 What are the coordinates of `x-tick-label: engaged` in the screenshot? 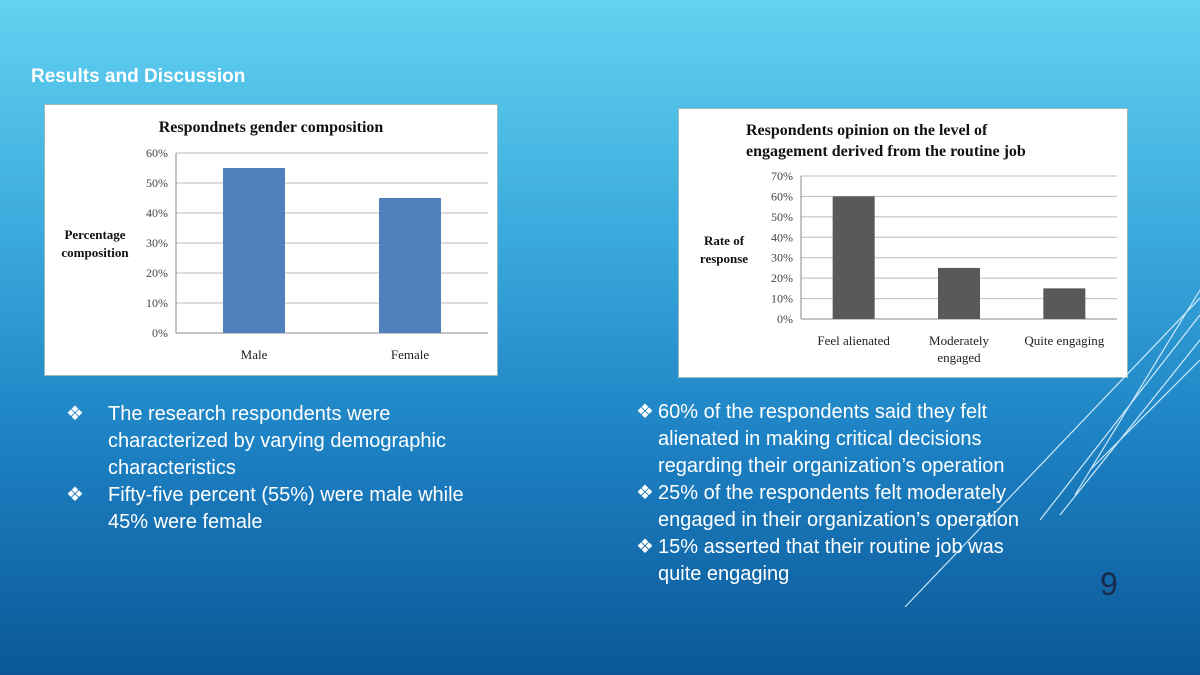 It's located at (959, 357).